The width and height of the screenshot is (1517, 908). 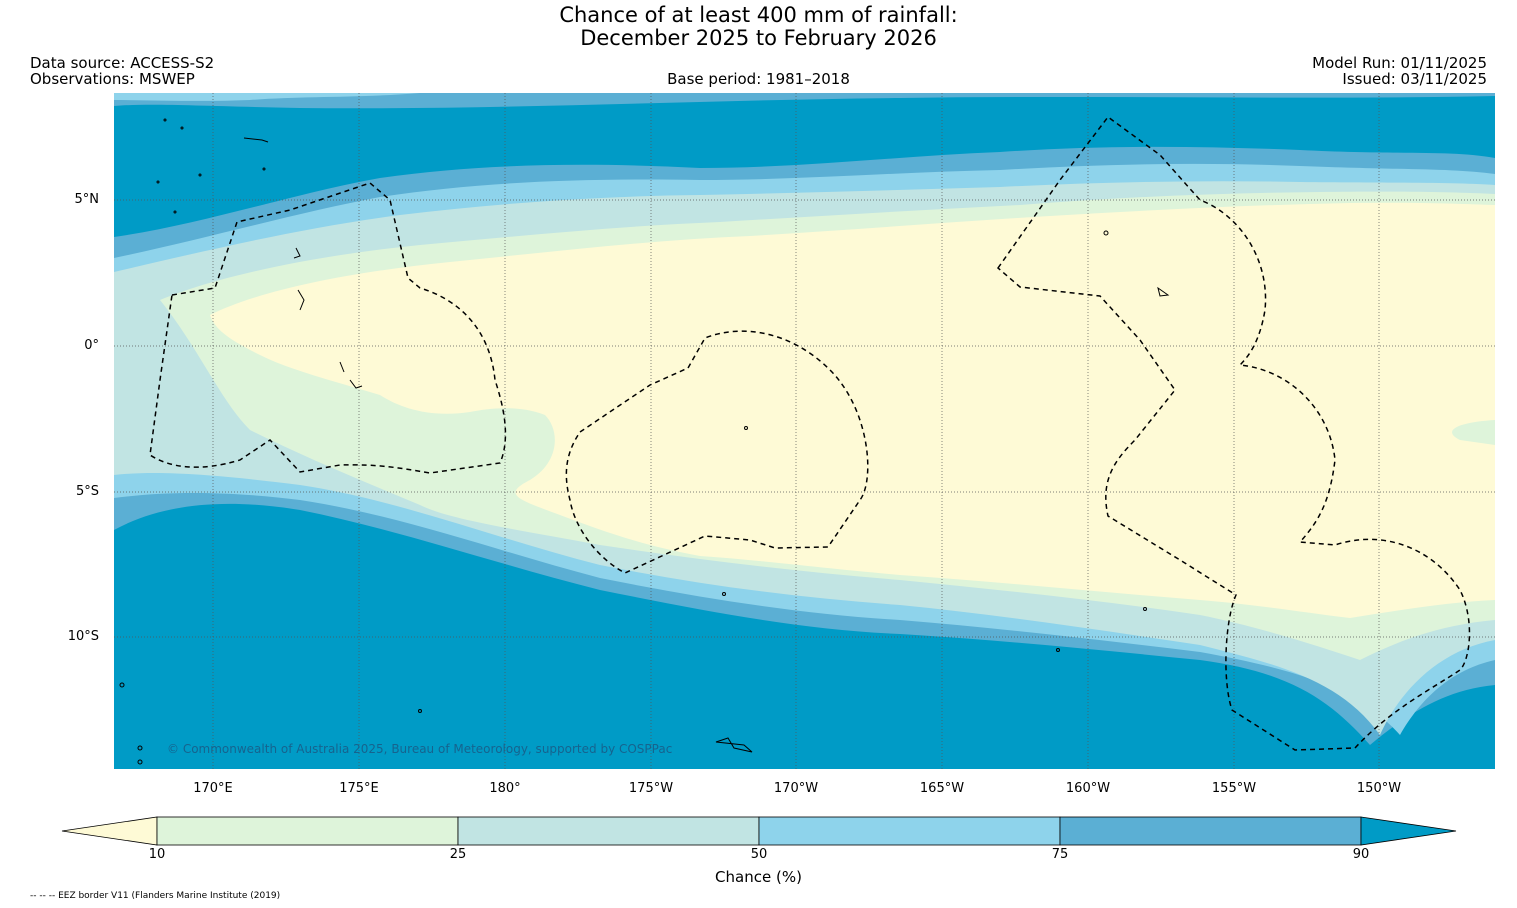 I want to click on eez-phoenix, so click(x=717, y=452).